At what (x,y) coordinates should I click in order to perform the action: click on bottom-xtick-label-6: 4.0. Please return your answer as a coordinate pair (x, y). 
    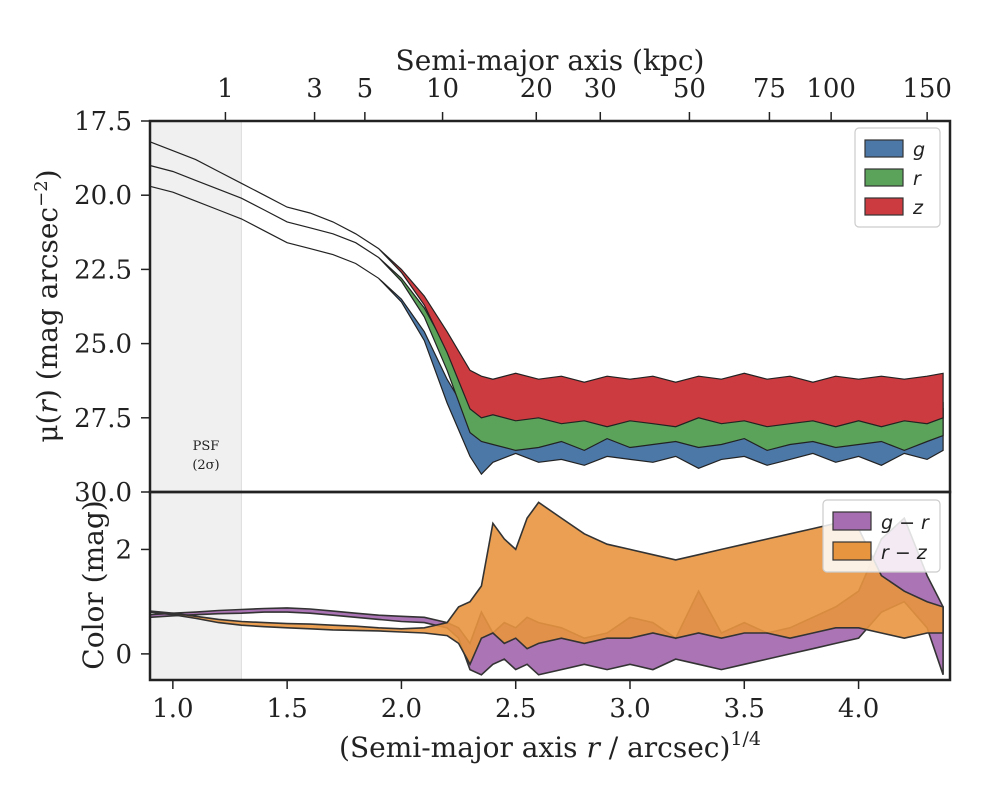
    Looking at the image, I should click on (858, 709).